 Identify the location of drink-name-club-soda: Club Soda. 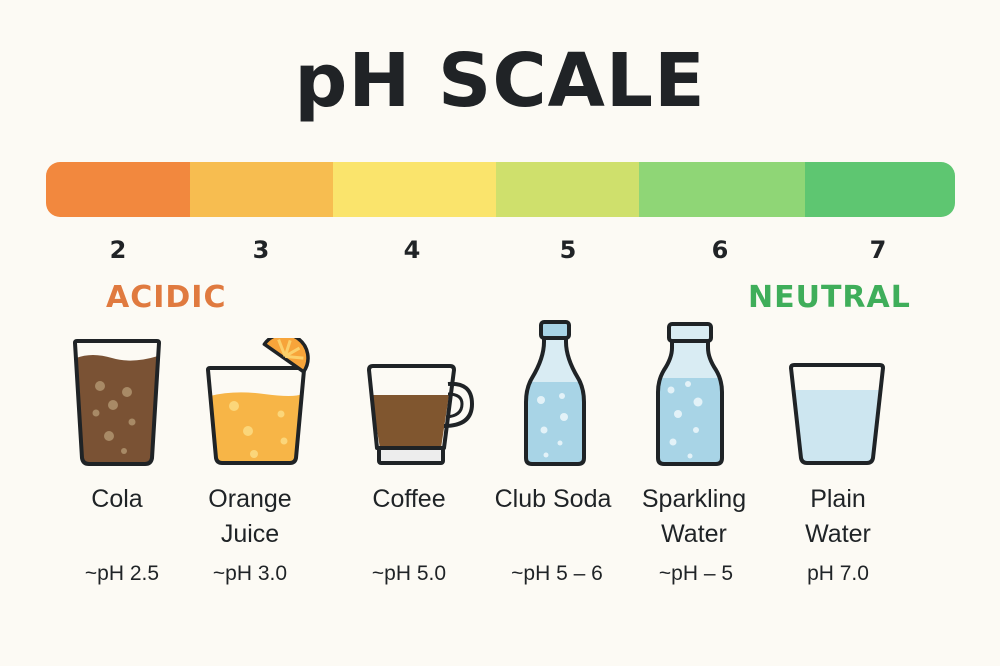
(553, 499).